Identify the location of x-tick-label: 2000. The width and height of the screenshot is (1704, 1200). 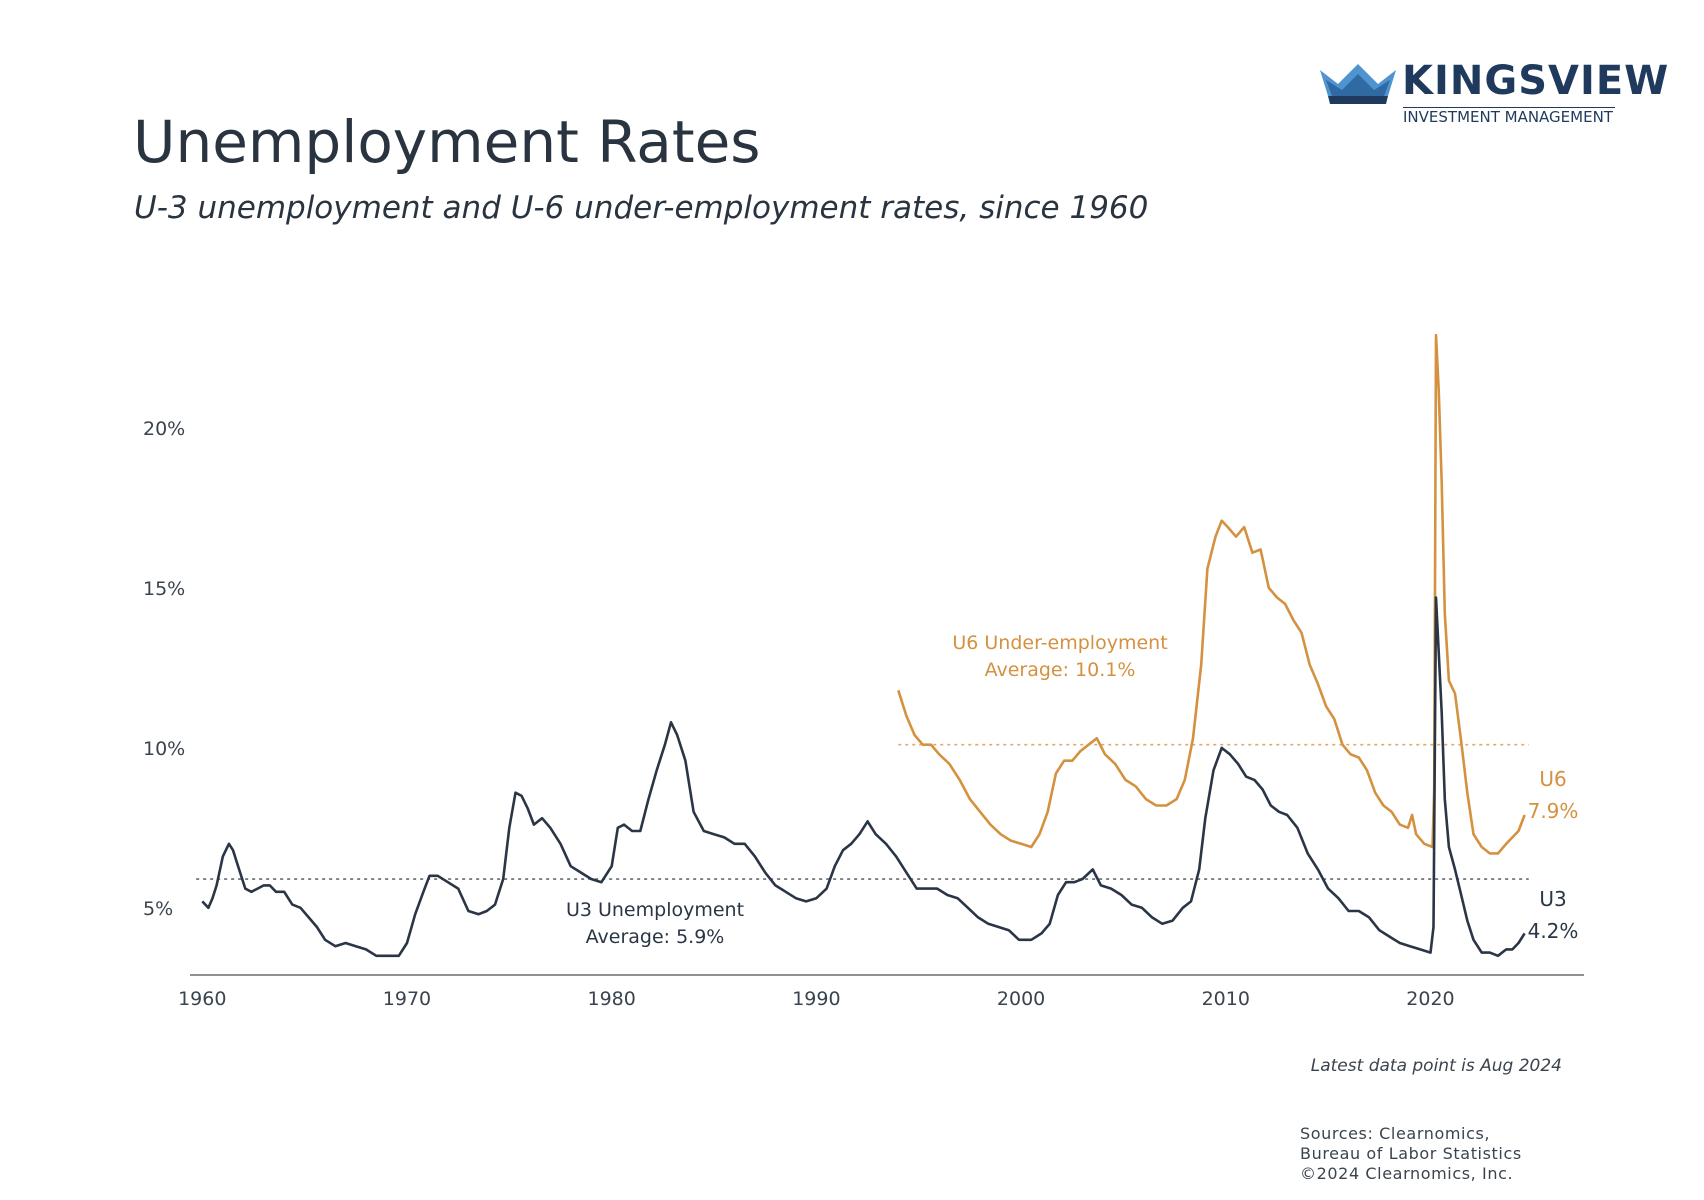
(1021, 999).